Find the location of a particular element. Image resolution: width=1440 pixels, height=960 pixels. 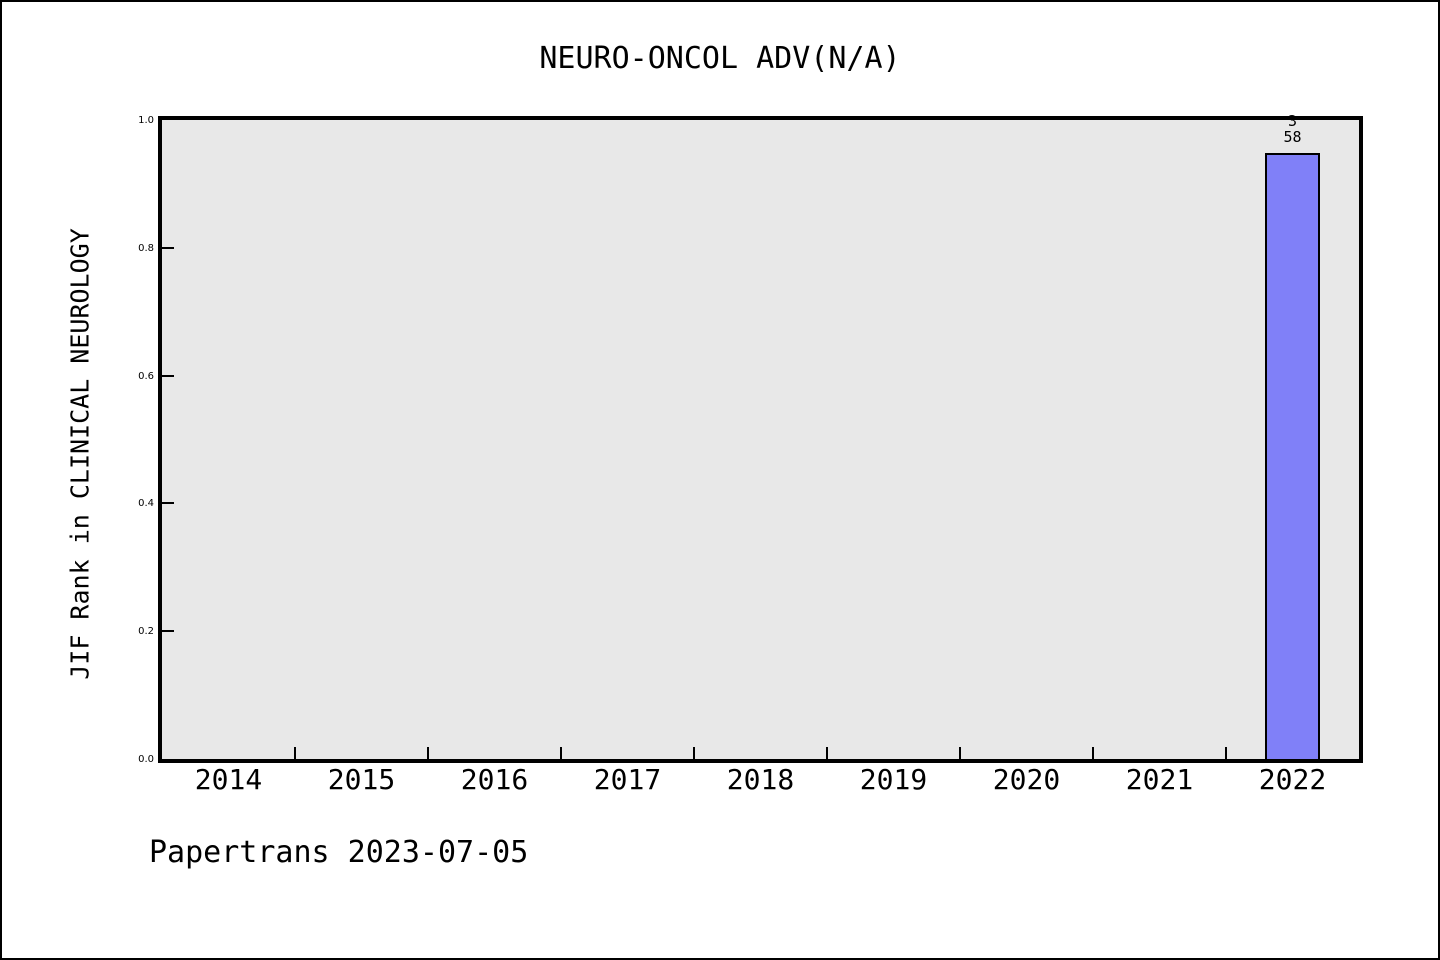

bar-rank-value: 3 is located at coordinates (1292, 121).